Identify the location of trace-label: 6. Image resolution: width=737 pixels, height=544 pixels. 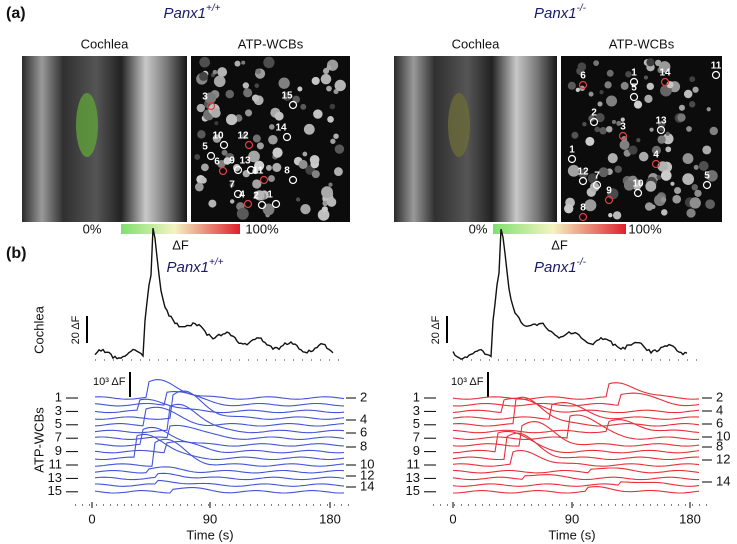
(719, 422).